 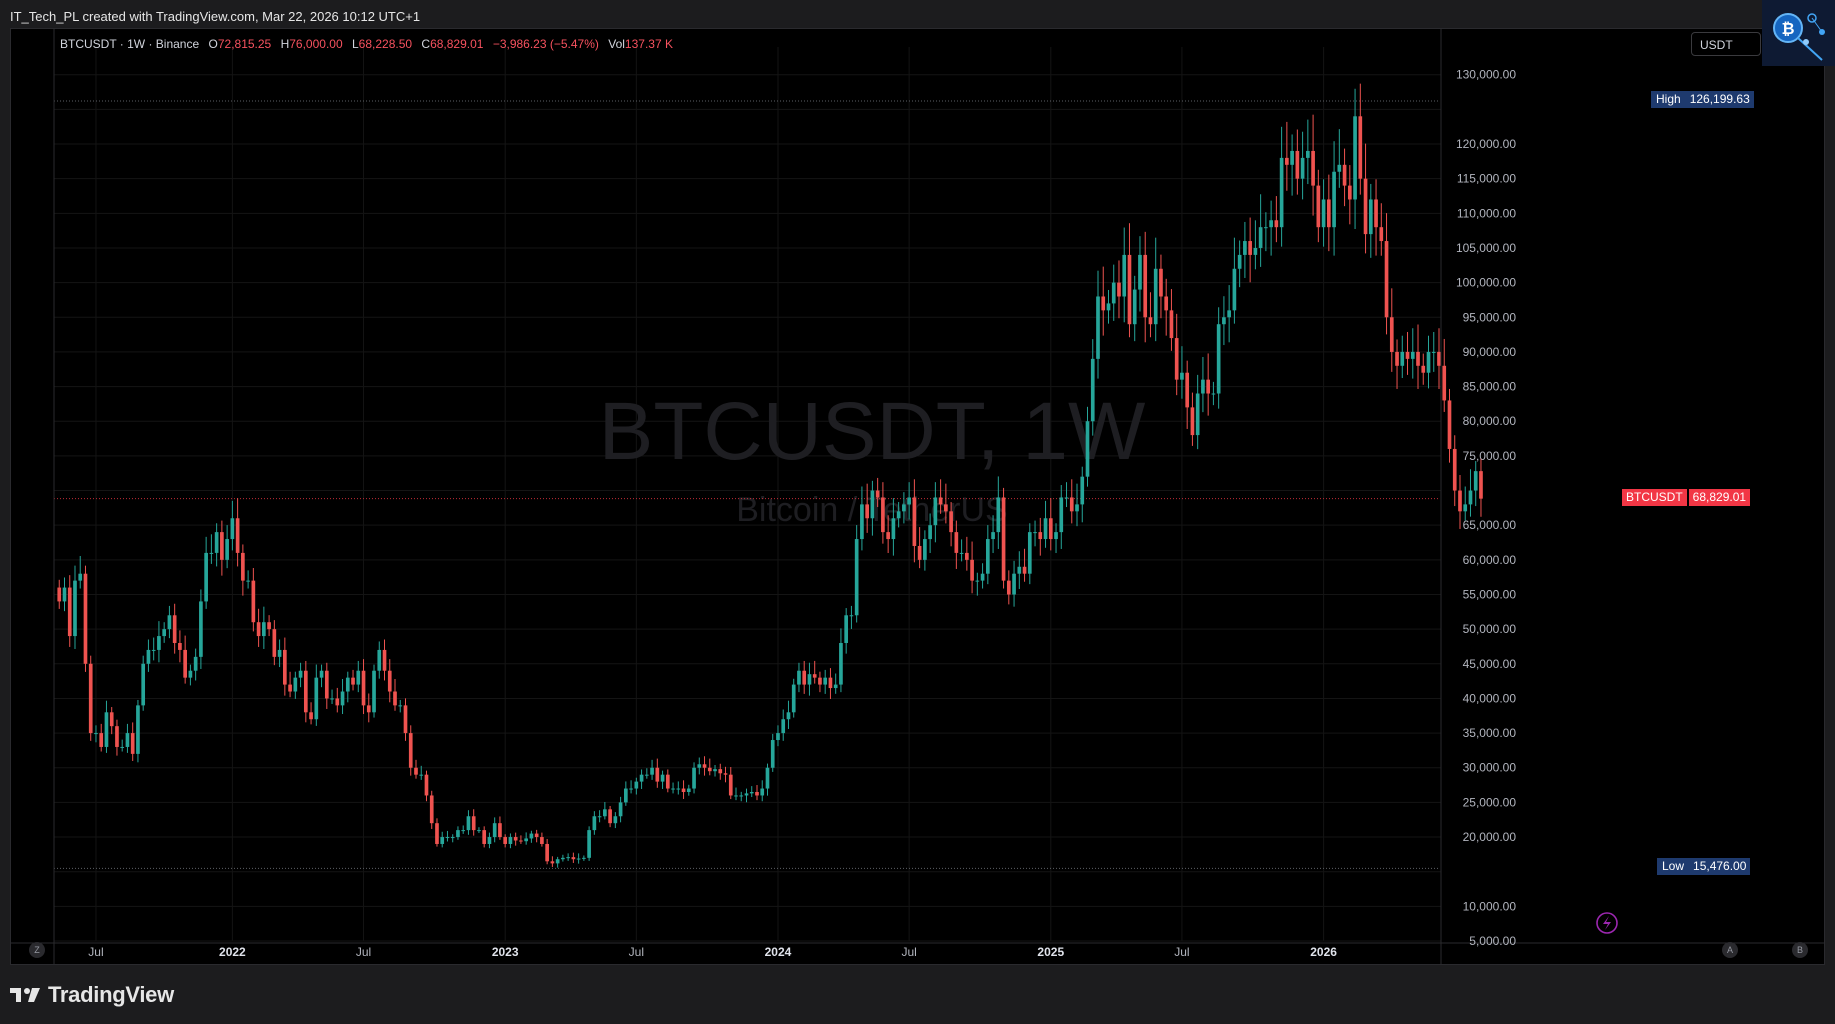 What do you see at coordinates (1050, 952) in the screenshot?
I see `x-tick-label: 2025` at bounding box center [1050, 952].